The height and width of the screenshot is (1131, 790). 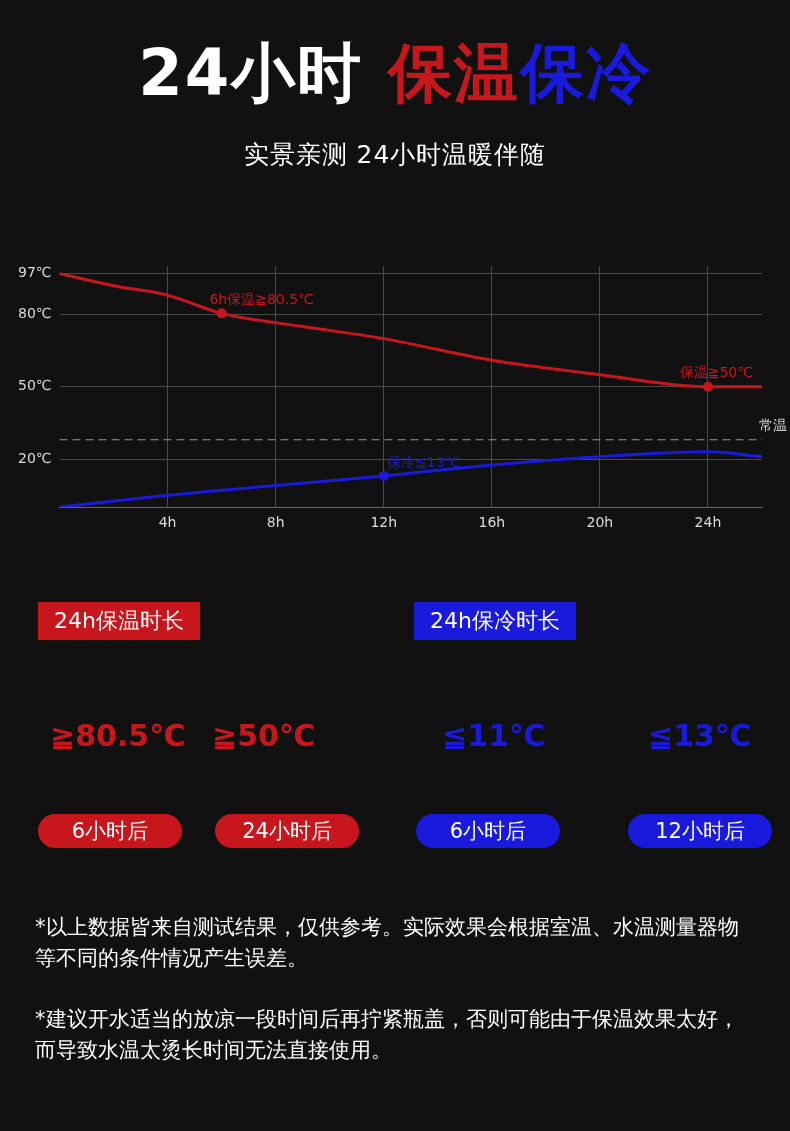 What do you see at coordinates (700, 735) in the screenshot?
I see `text: ≦13℃` at bounding box center [700, 735].